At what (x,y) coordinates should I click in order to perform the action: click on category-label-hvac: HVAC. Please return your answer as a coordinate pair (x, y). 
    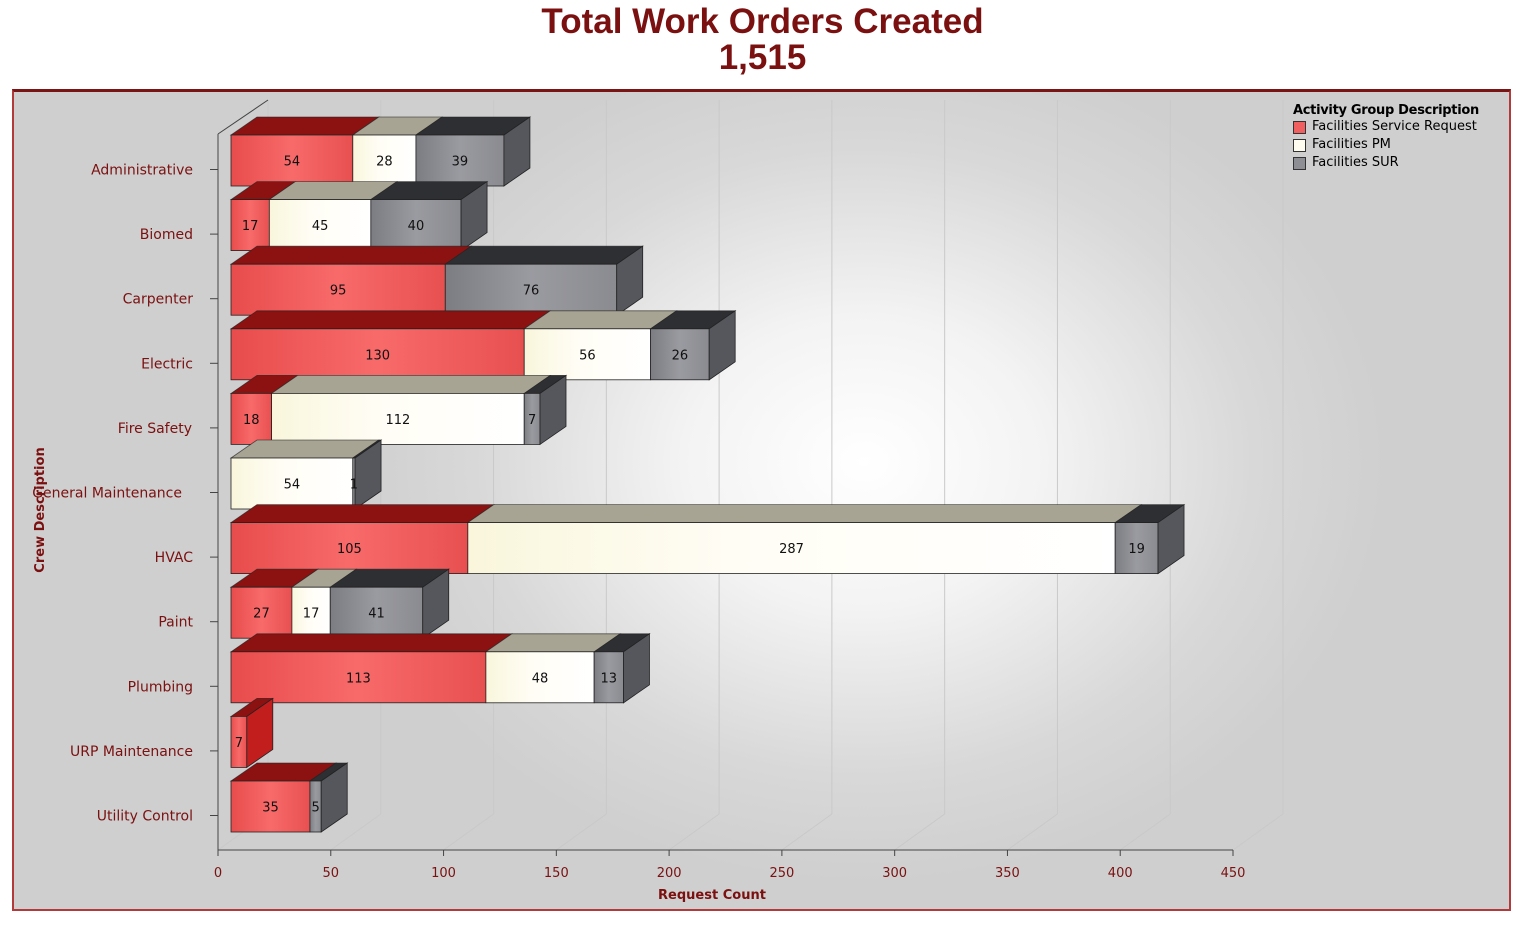
    Looking at the image, I should click on (174, 558).